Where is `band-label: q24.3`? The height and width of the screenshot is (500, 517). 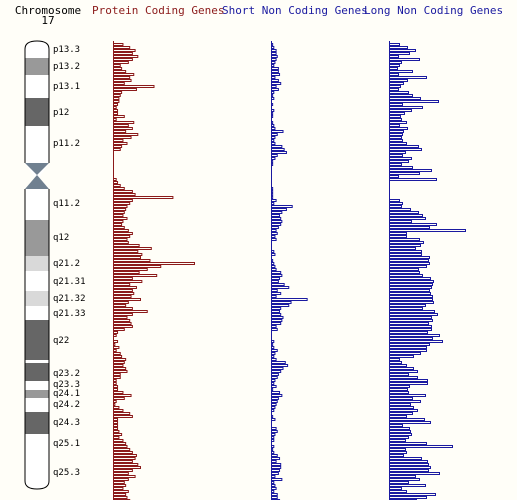
band-label: q24.3 is located at coordinates (66, 423).